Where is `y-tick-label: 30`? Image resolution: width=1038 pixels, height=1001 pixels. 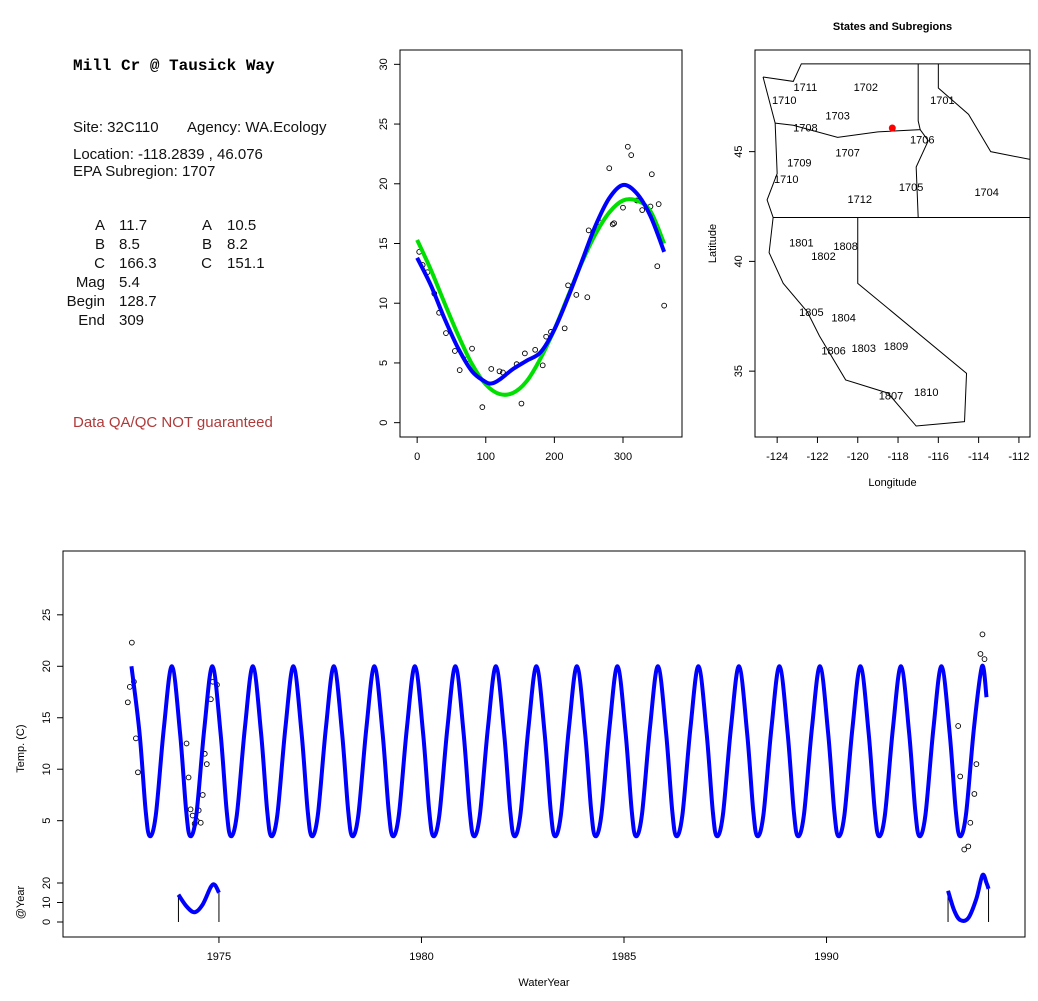 y-tick-label: 30 is located at coordinates (384, 64).